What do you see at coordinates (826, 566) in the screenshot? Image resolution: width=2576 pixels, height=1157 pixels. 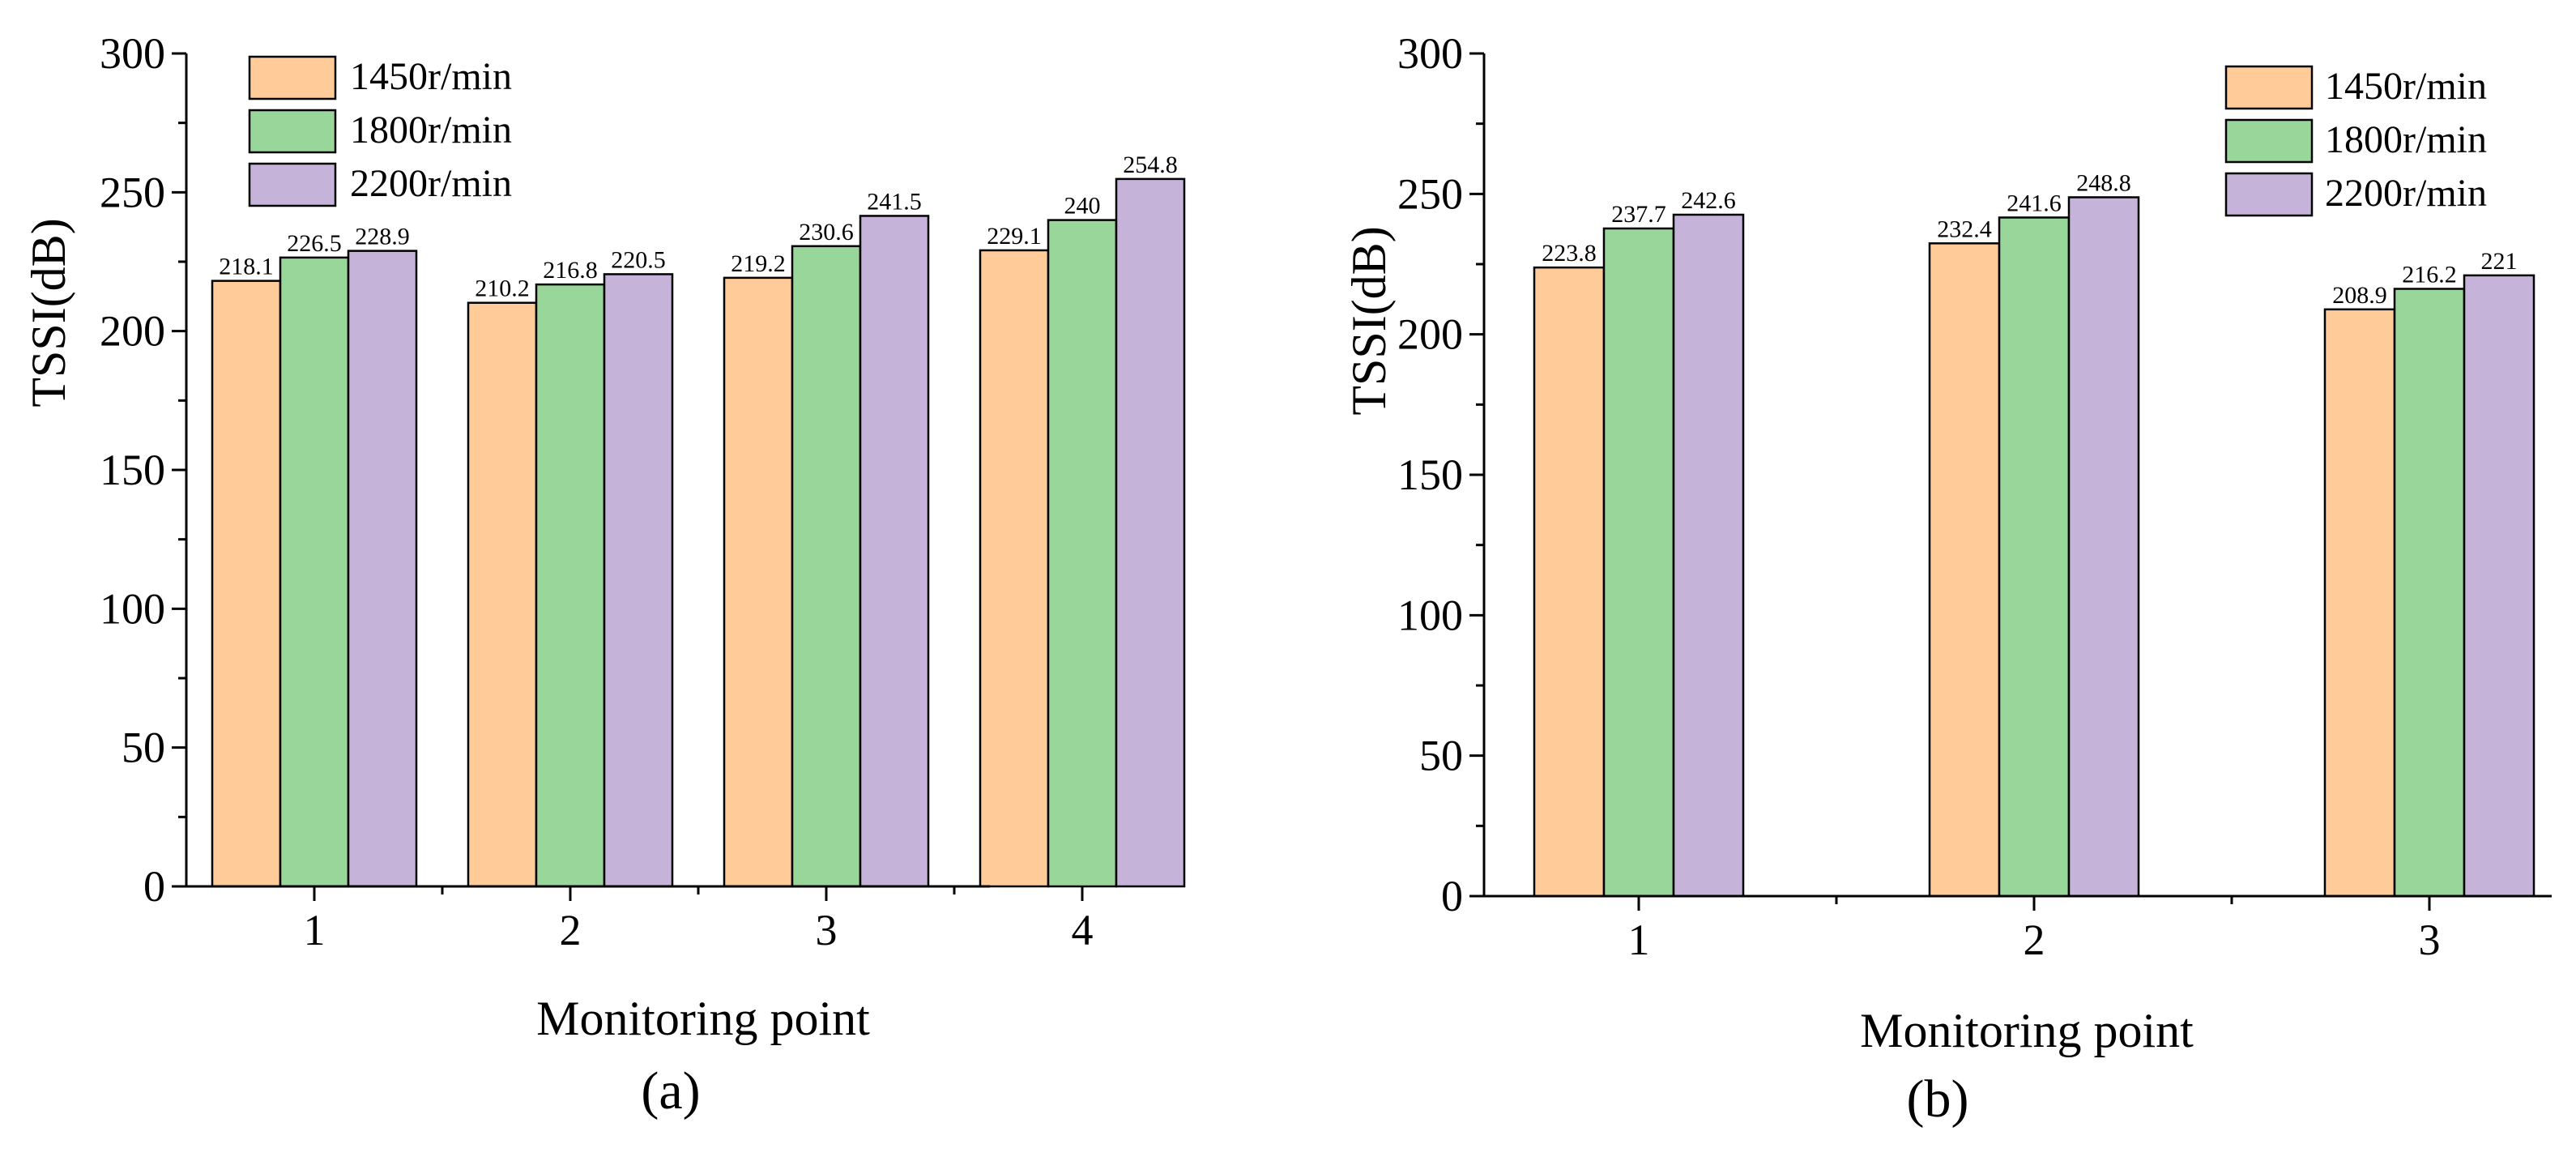 I see `bar-a-3-1800r/min` at bounding box center [826, 566].